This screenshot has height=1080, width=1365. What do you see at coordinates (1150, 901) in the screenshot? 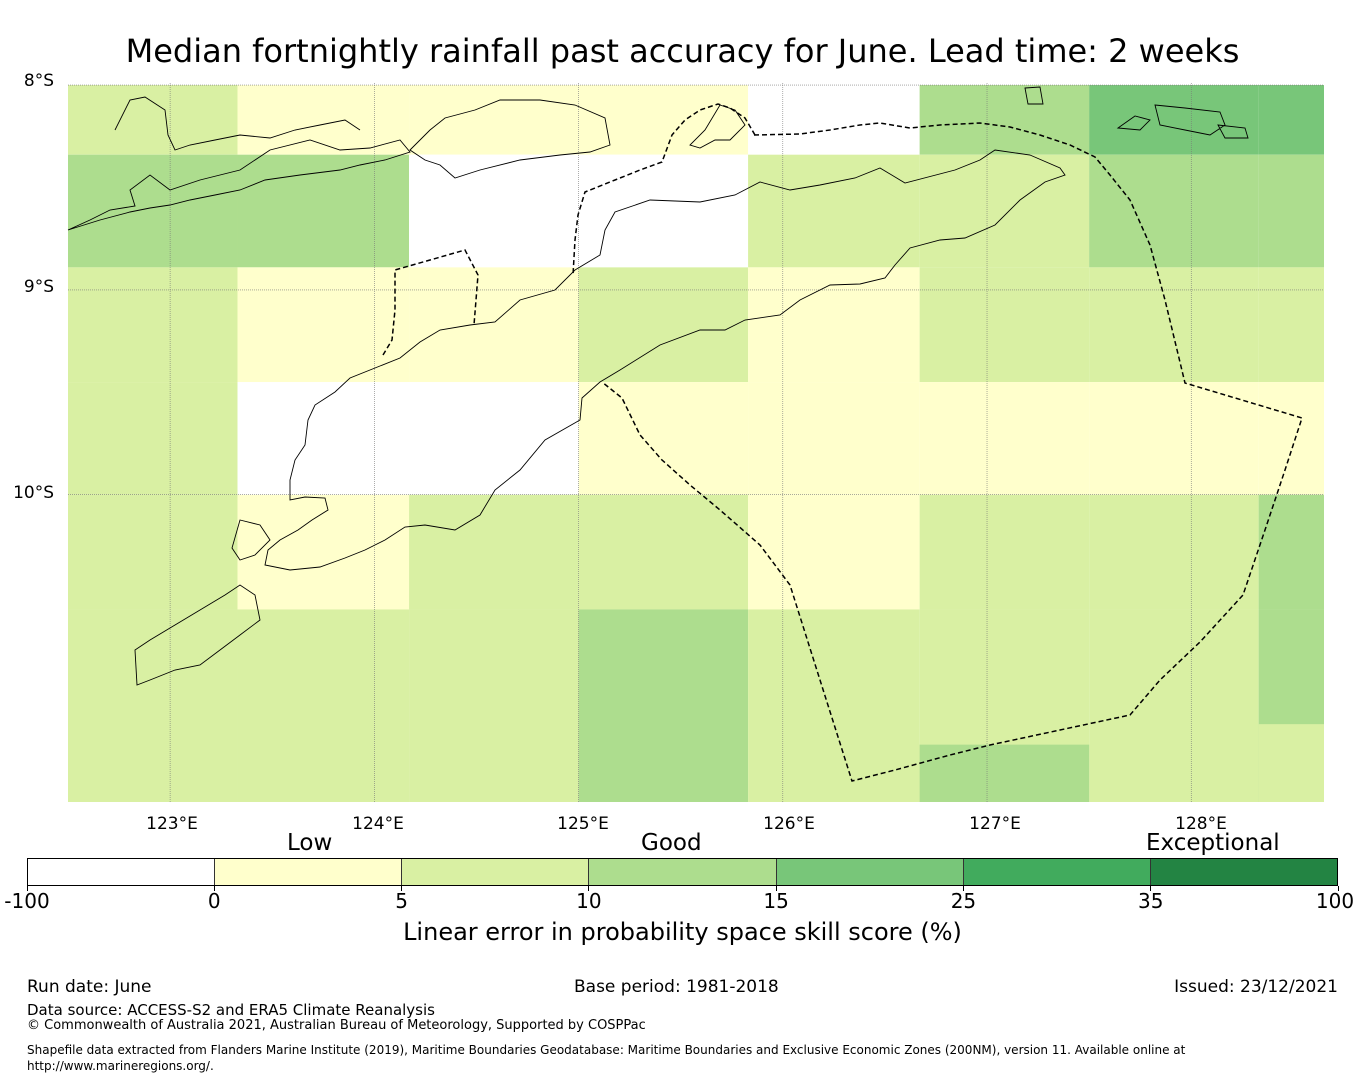
I see `colorbar-tick-label: 35` at bounding box center [1150, 901].